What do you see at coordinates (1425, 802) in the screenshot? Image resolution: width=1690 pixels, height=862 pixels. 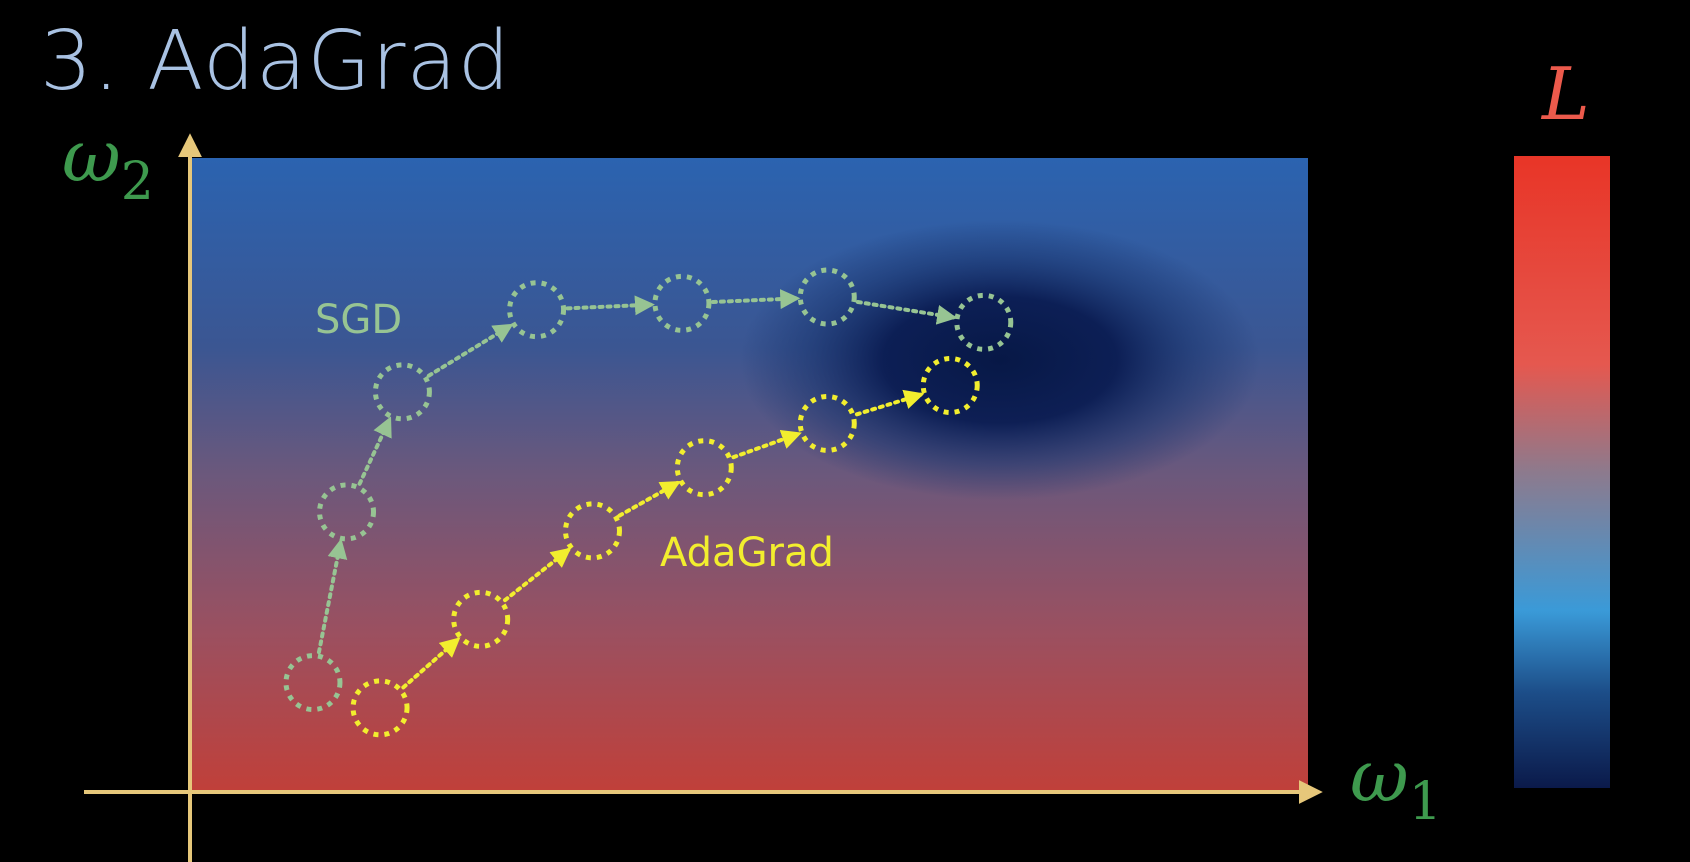 I see `x-axis-subscript: 1` at bounding box center [1425, 802].